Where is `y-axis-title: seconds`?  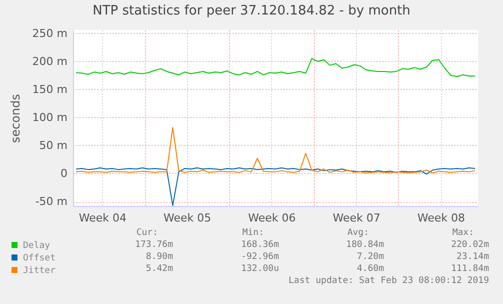 y-axis-title: seconds is located at coordinates (15, 119).